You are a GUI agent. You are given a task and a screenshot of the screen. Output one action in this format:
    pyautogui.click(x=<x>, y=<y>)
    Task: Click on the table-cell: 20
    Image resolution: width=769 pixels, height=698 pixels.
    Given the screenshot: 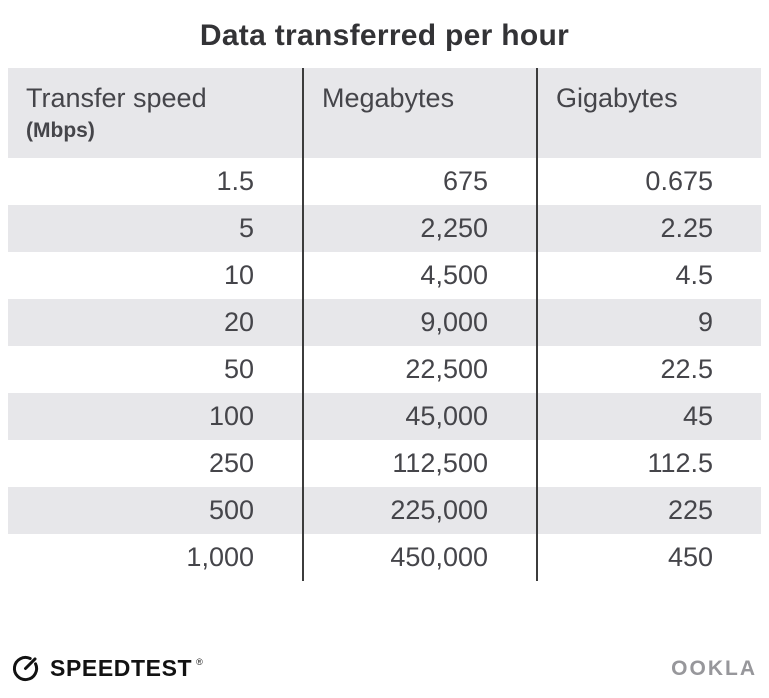 What is the action you would take?
    pyautogui.click(x=155, y=322)
    